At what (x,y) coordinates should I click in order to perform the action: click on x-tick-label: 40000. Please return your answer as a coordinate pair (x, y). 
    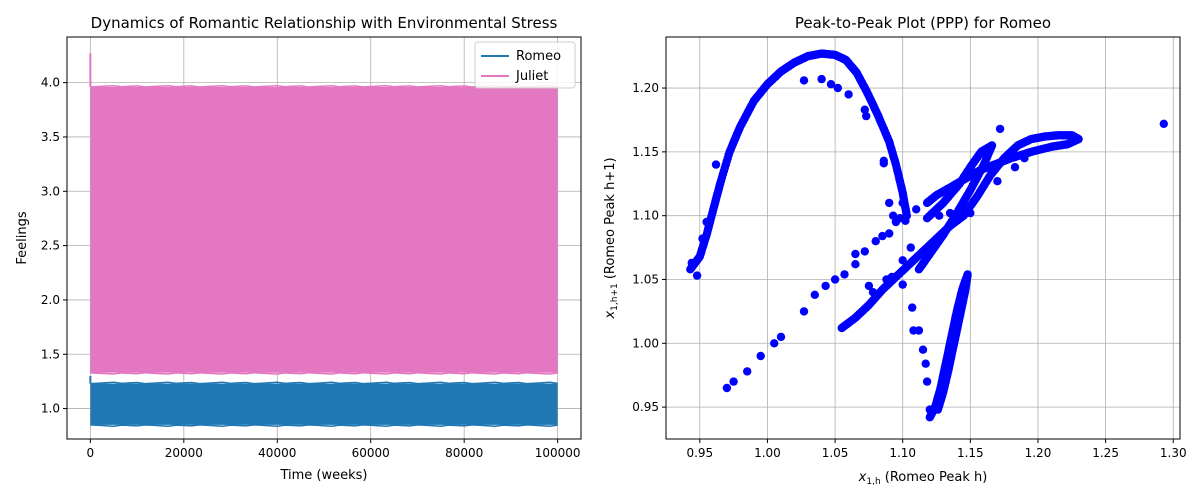
    Looking at the image, I should click on (277, 453).